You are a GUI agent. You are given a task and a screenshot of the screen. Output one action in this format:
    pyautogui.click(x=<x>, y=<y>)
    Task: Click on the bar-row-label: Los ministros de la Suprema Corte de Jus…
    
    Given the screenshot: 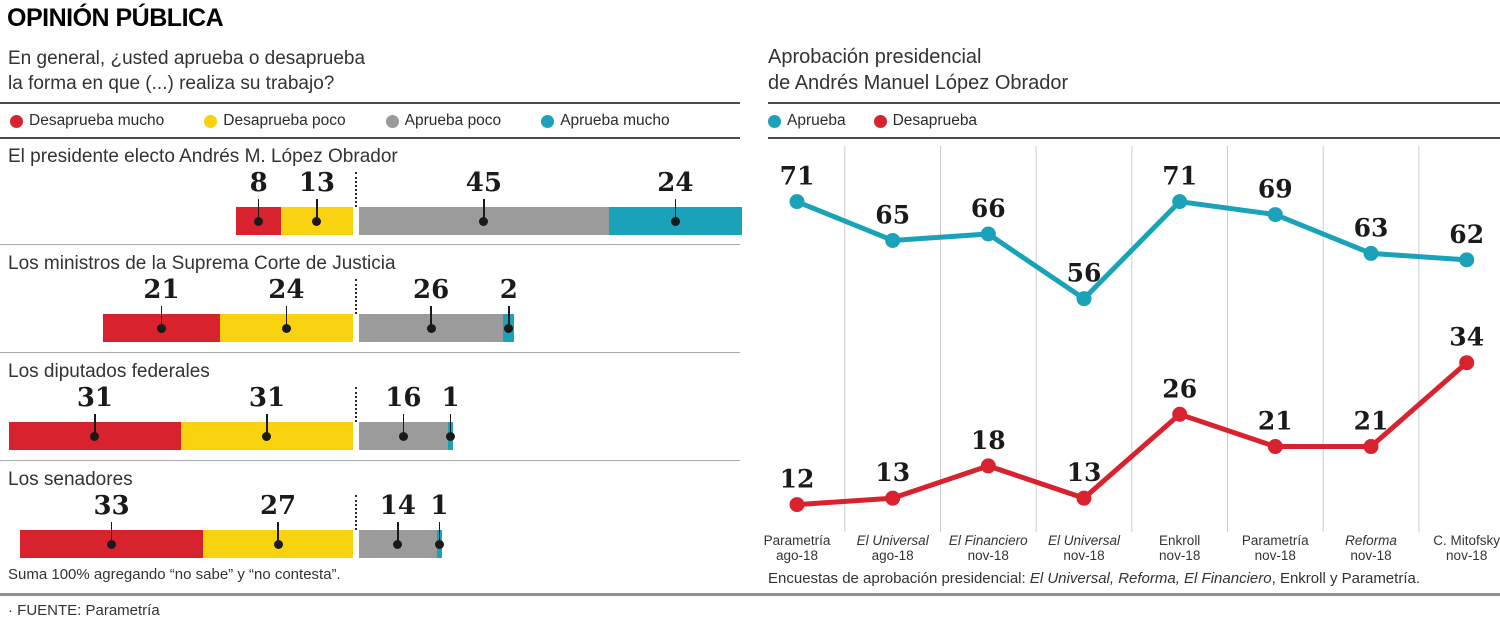 What is the action you would take?
    pyautogui.click(x=202, y=263)
    